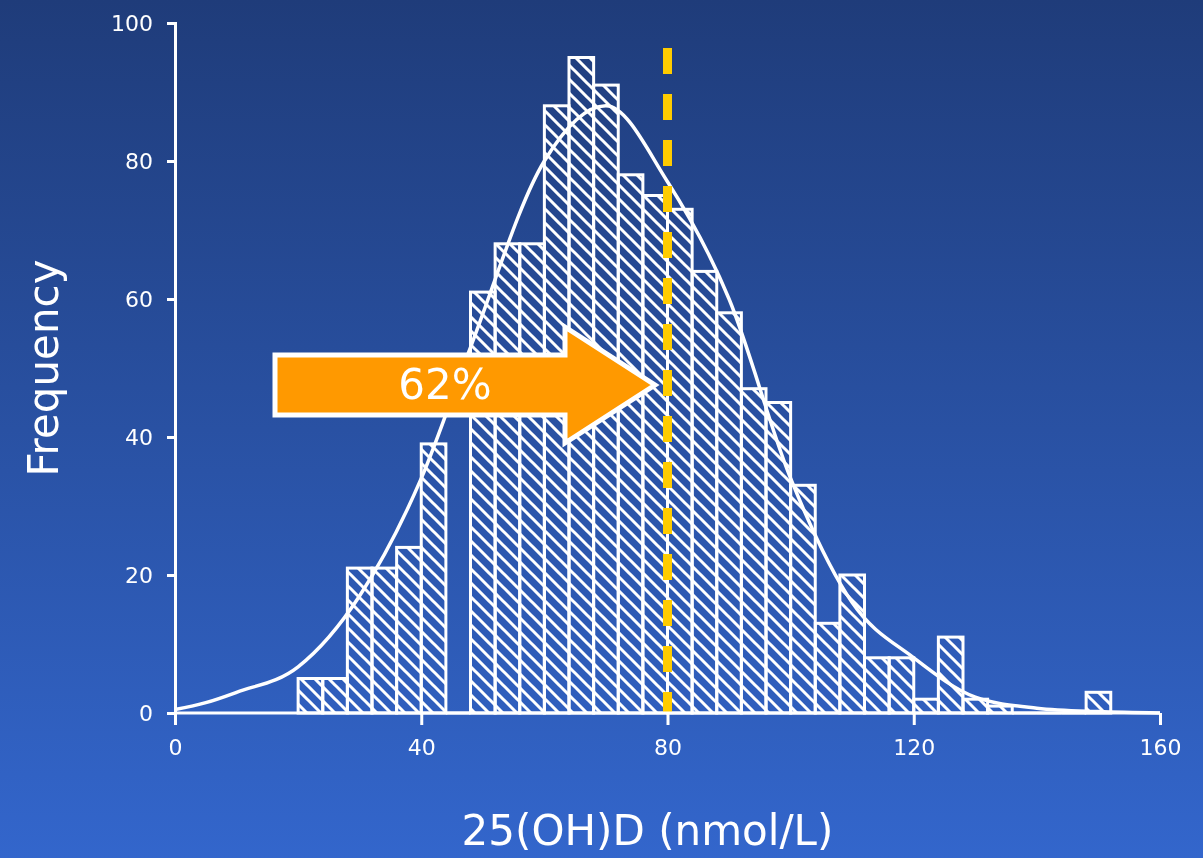 The image size is (1203, 858). I want to click on x-tick-label: 160, so click(1160, 747).